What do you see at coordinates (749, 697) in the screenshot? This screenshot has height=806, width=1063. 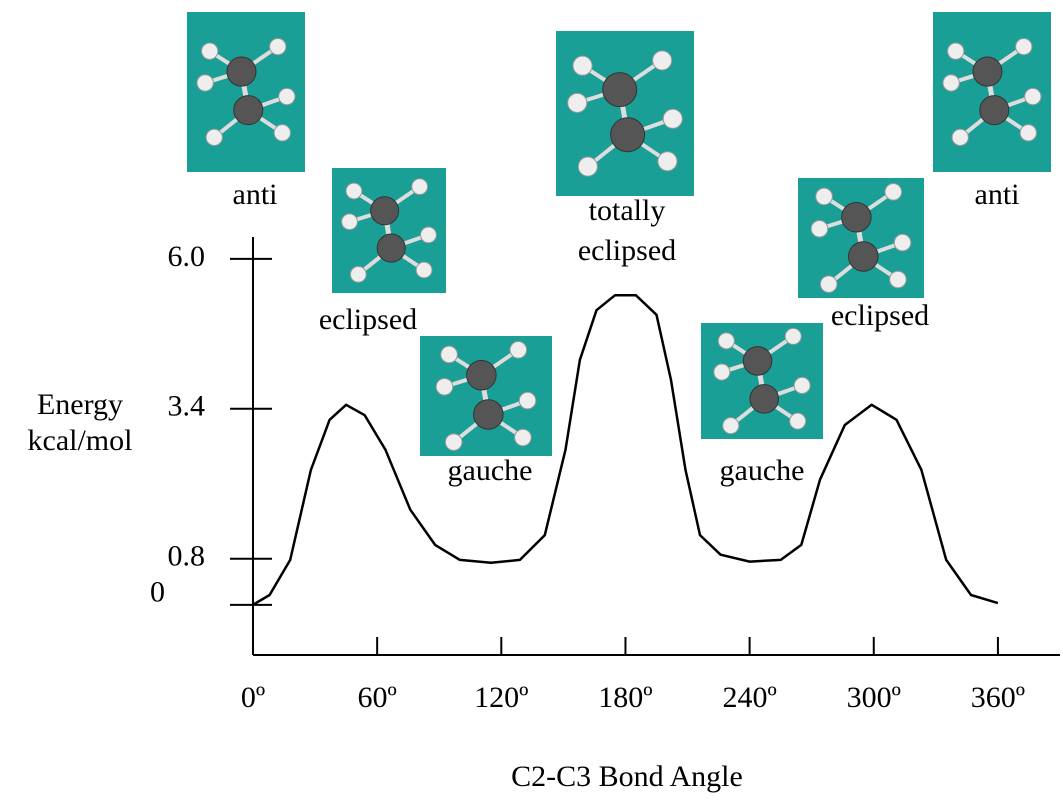 I see `x-tick-label: 240º` at bounding box center [749, 697].